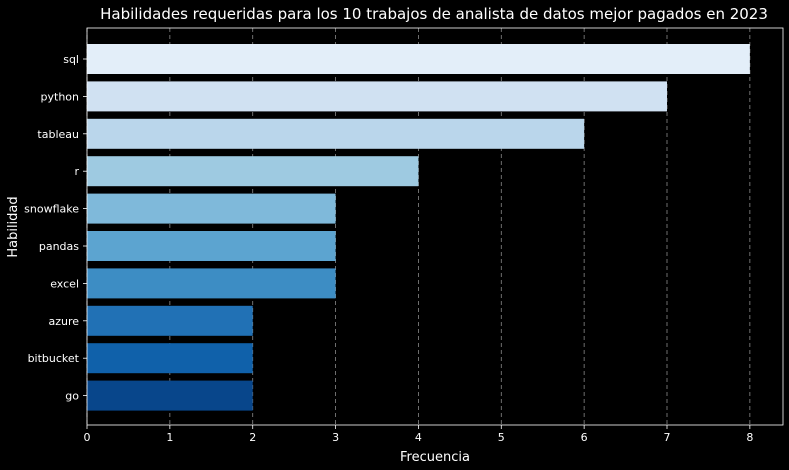 This screenshot has height=470, width=789. I want to click on y-tick-label: pandas, so click(59, 246).